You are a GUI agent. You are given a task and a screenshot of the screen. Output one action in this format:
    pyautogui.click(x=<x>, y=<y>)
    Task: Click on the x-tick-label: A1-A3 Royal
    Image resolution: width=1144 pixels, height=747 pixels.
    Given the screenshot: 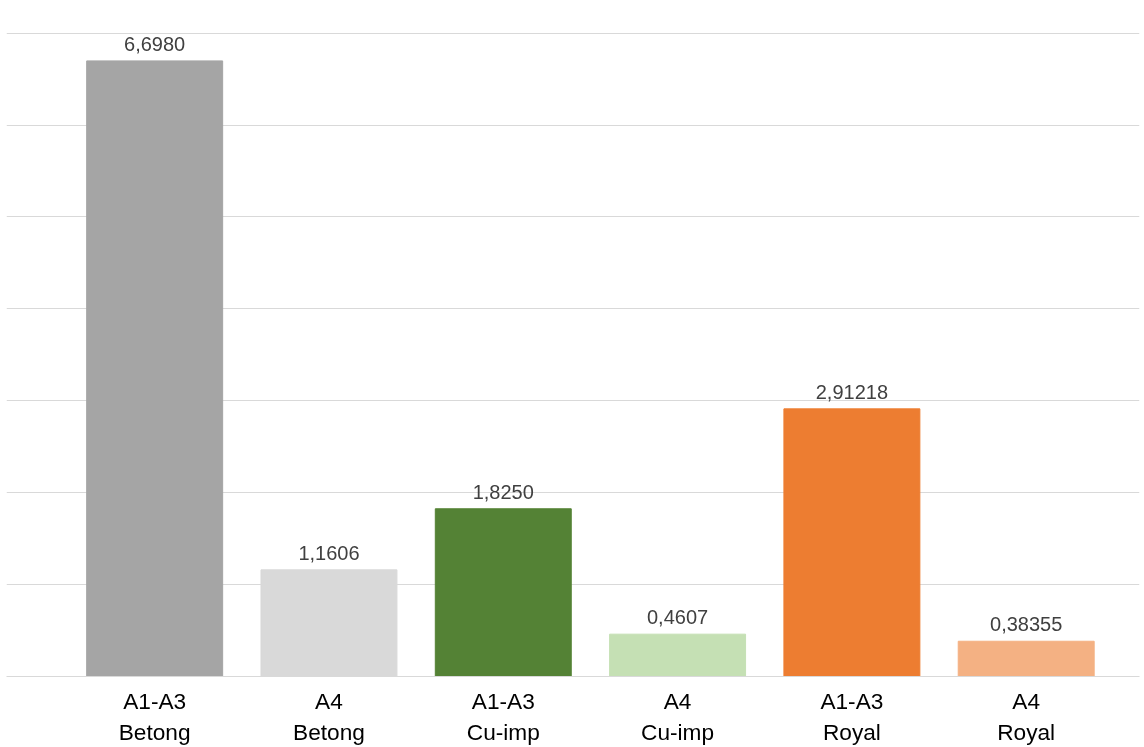 What is the action you would take?
    pyautogui.click(x=852, y=716)
    